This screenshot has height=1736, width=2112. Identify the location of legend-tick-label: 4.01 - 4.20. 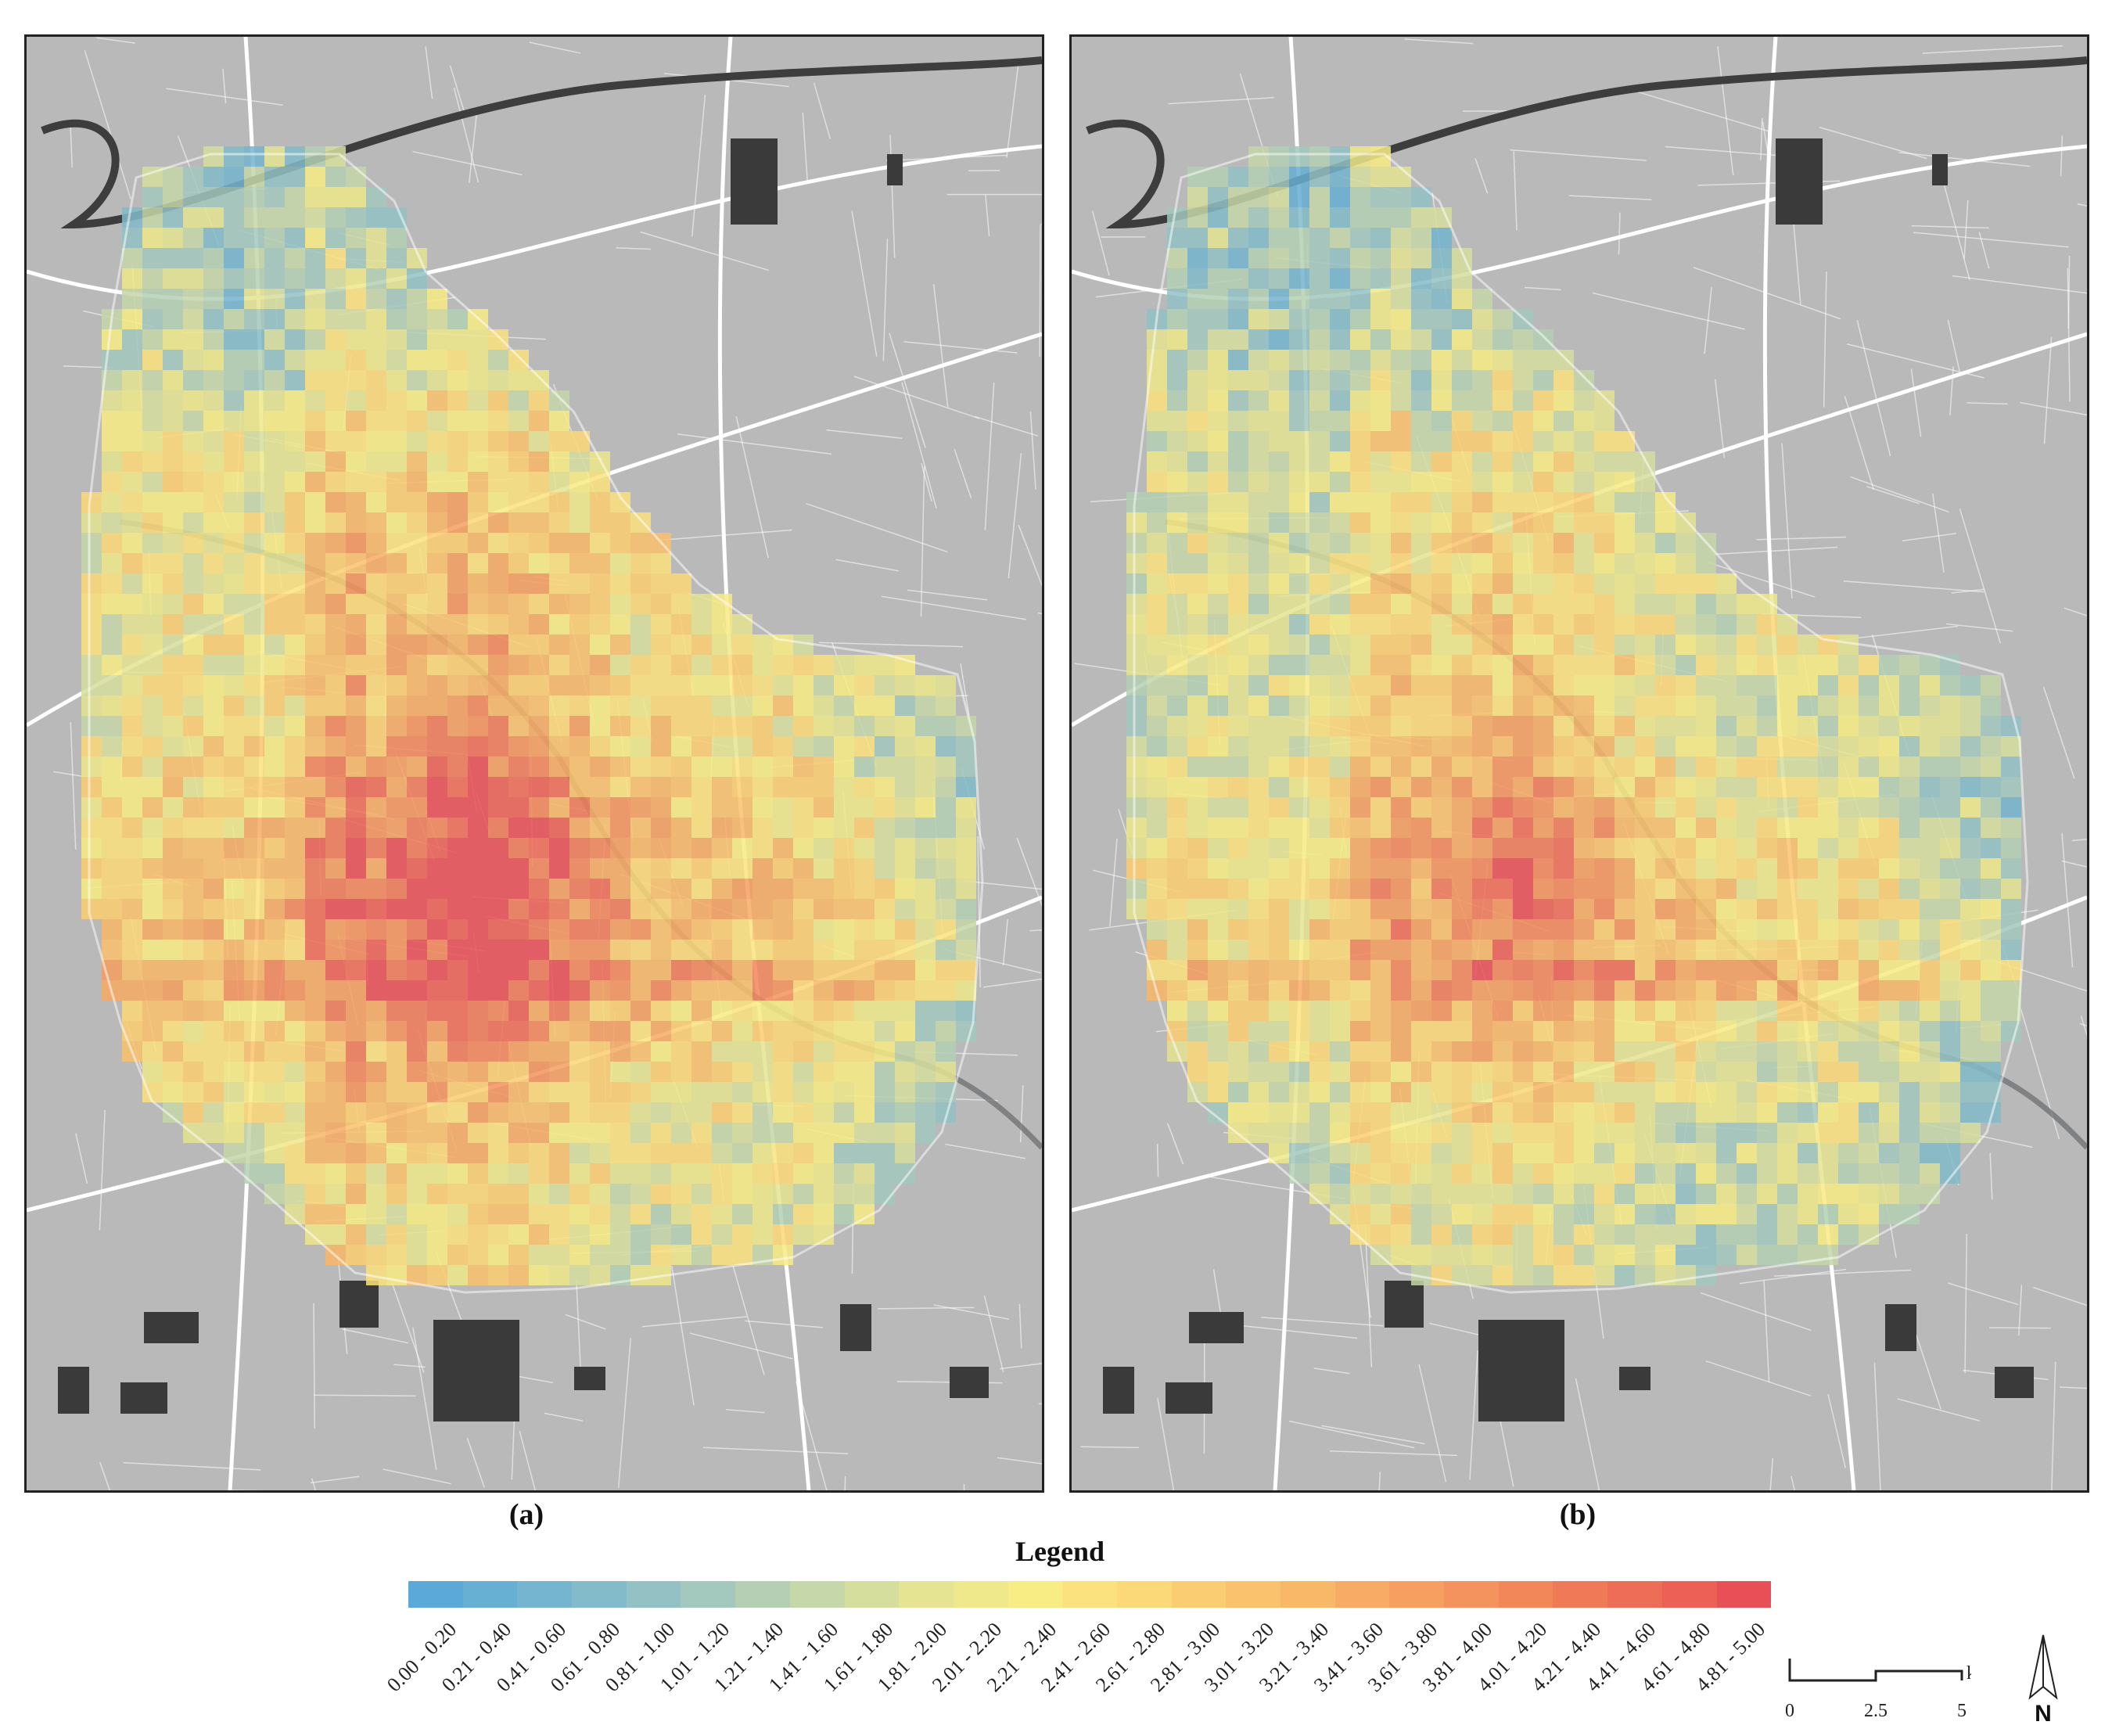
(1511, 1658).